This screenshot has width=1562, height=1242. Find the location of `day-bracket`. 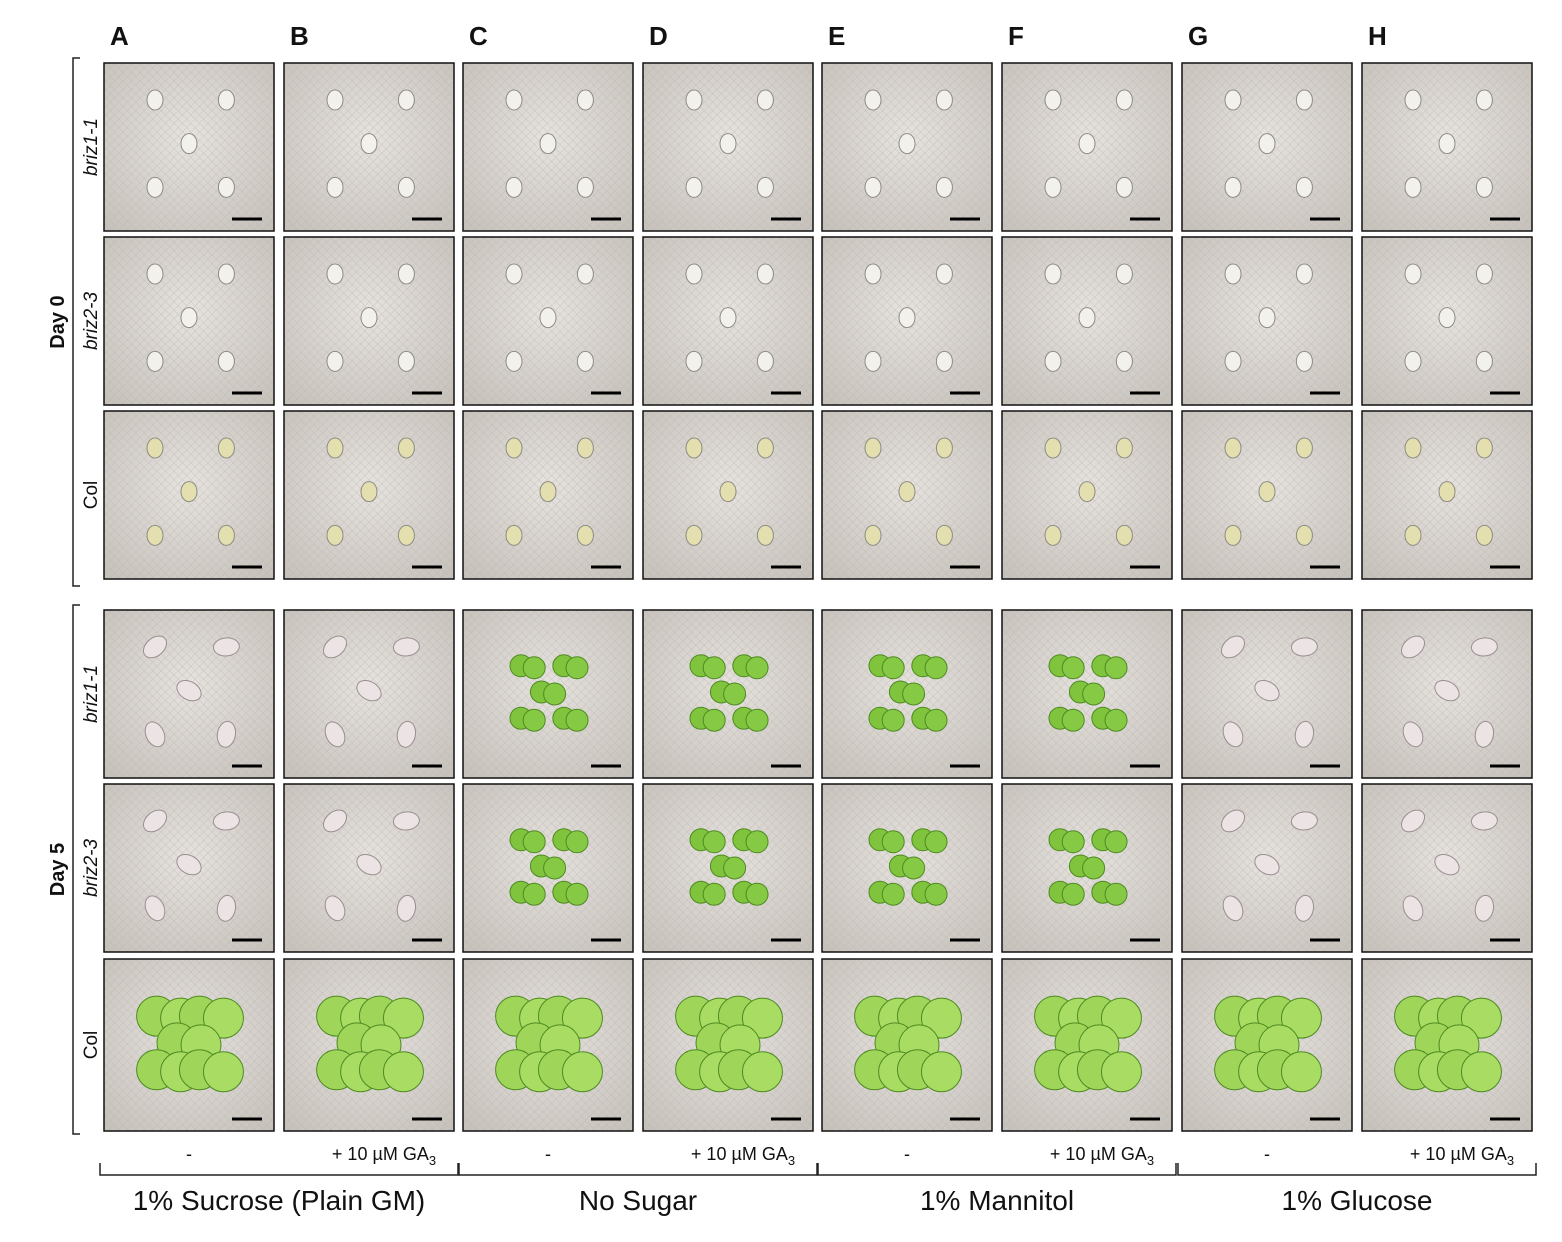

day-bracket is located at coordinates (76, 322).